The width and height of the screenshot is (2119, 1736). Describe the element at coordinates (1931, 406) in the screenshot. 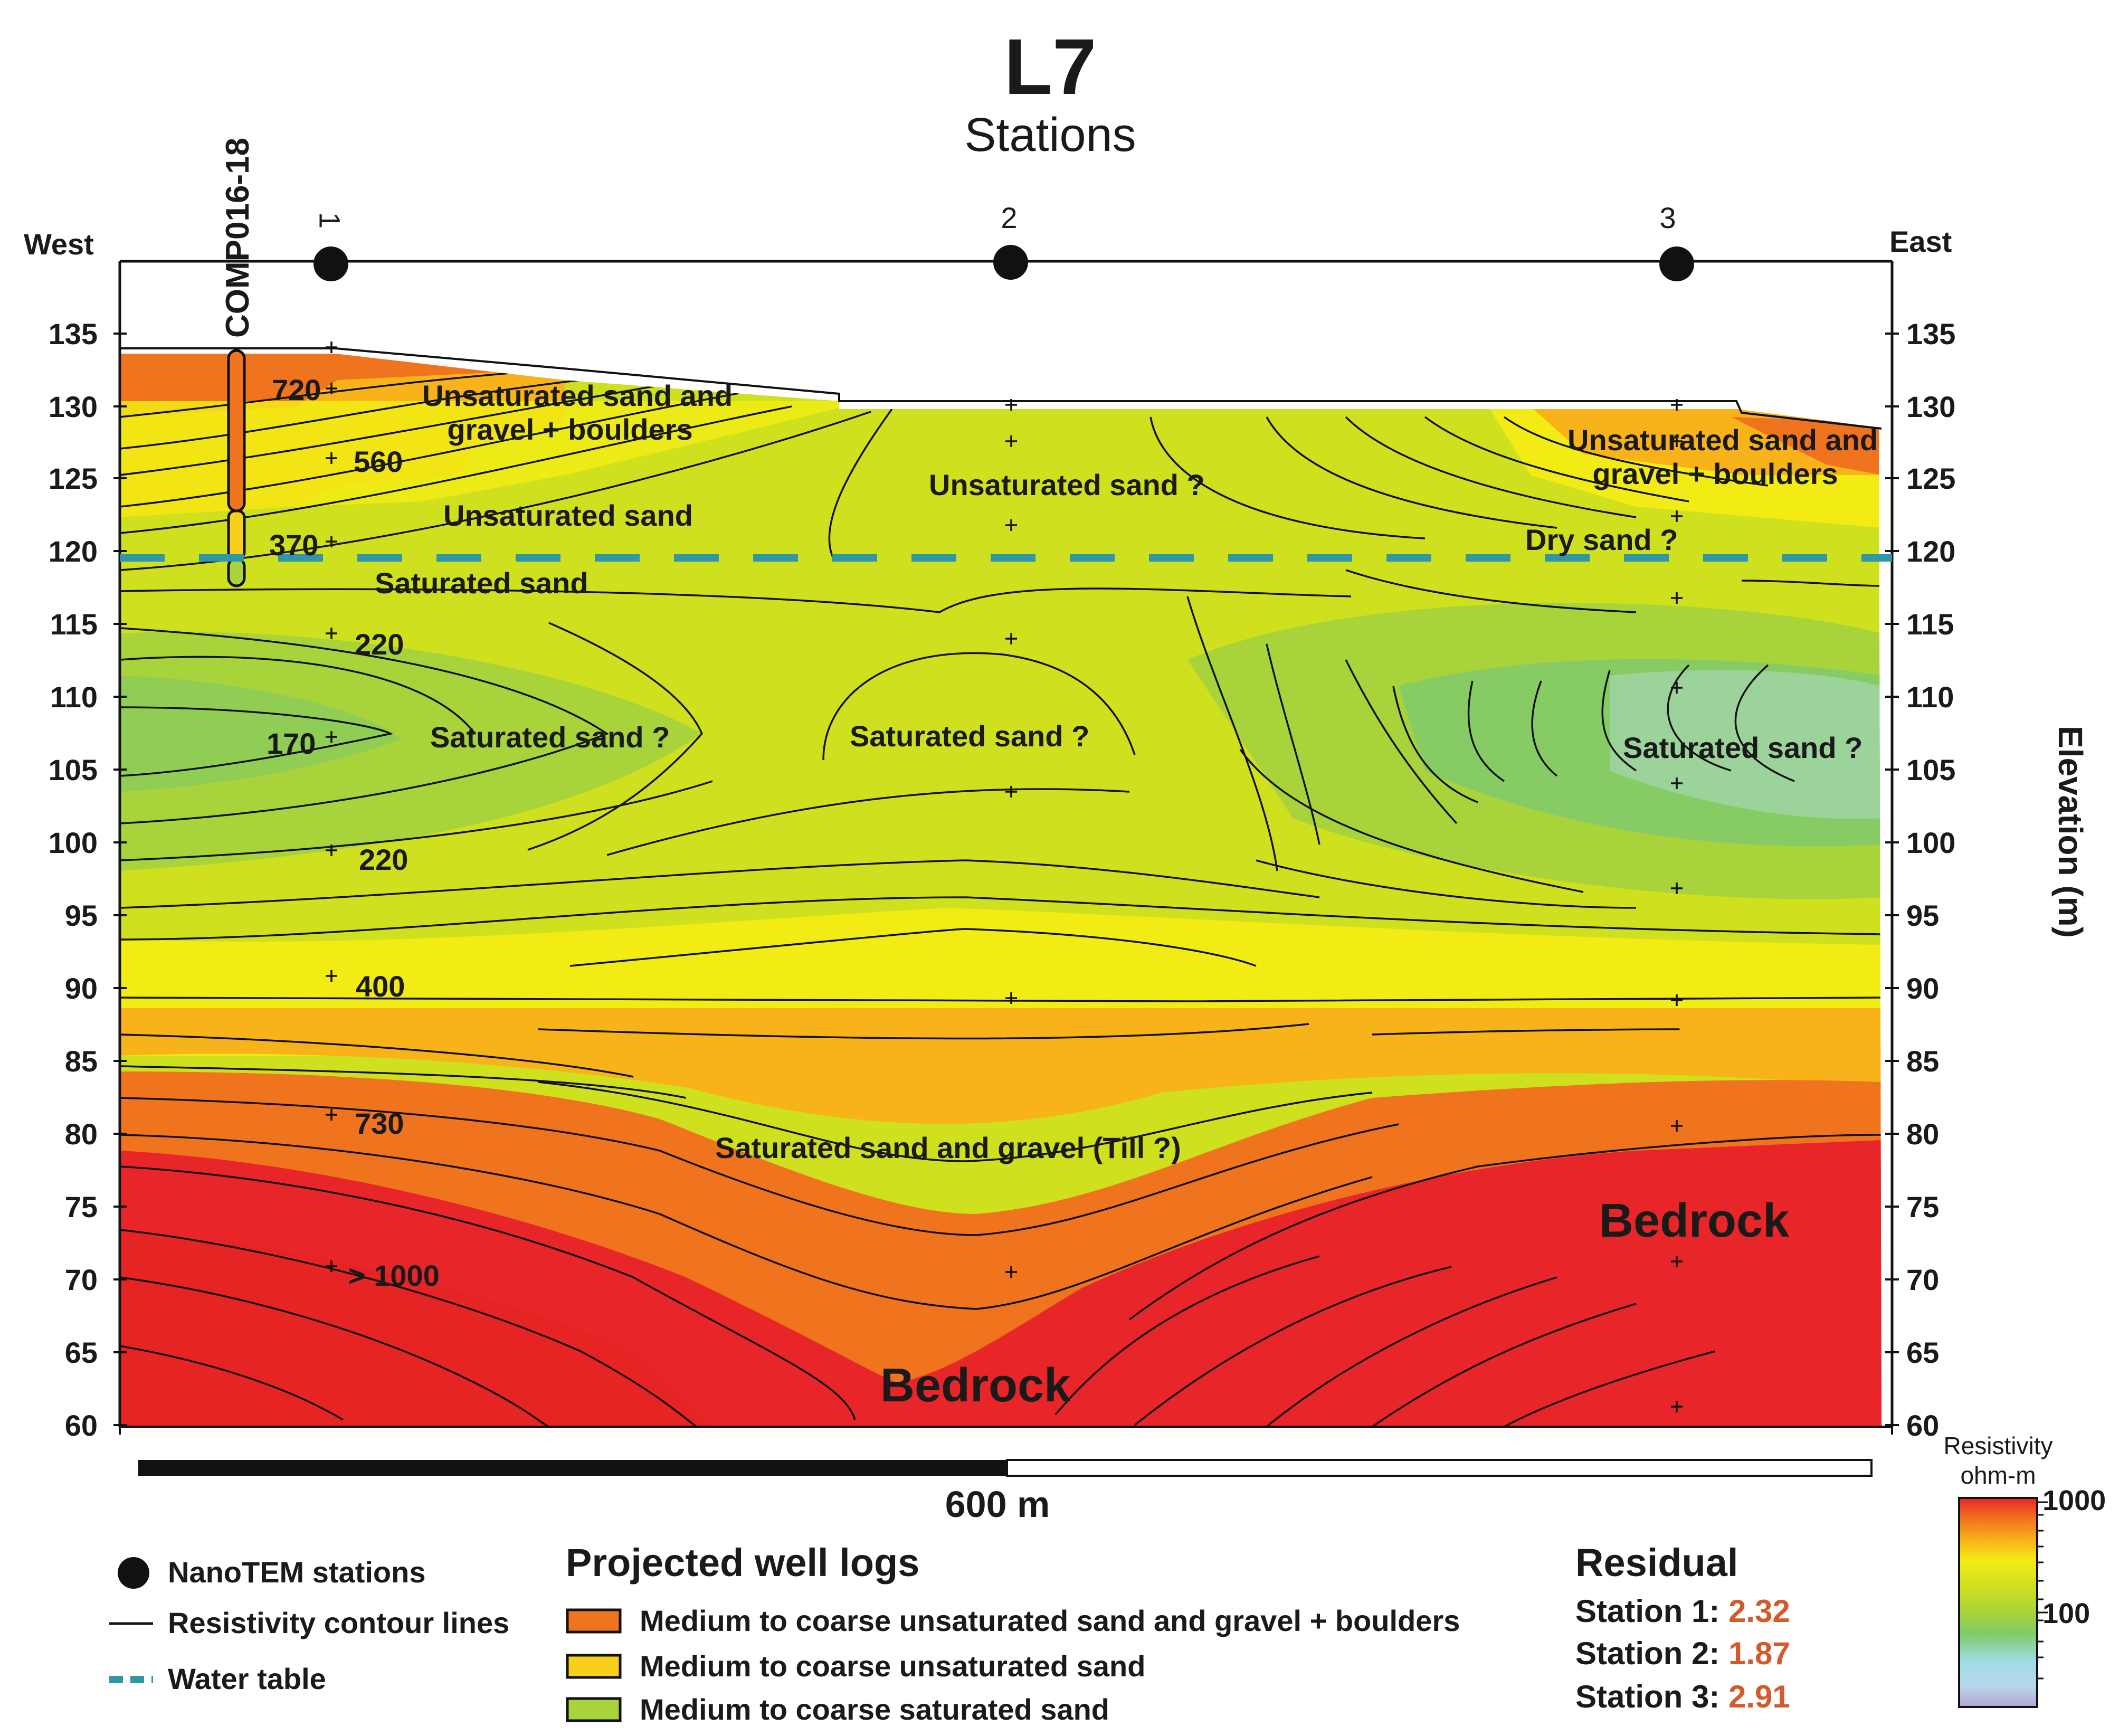

I see `y-tick-right-130: 130` at that location.